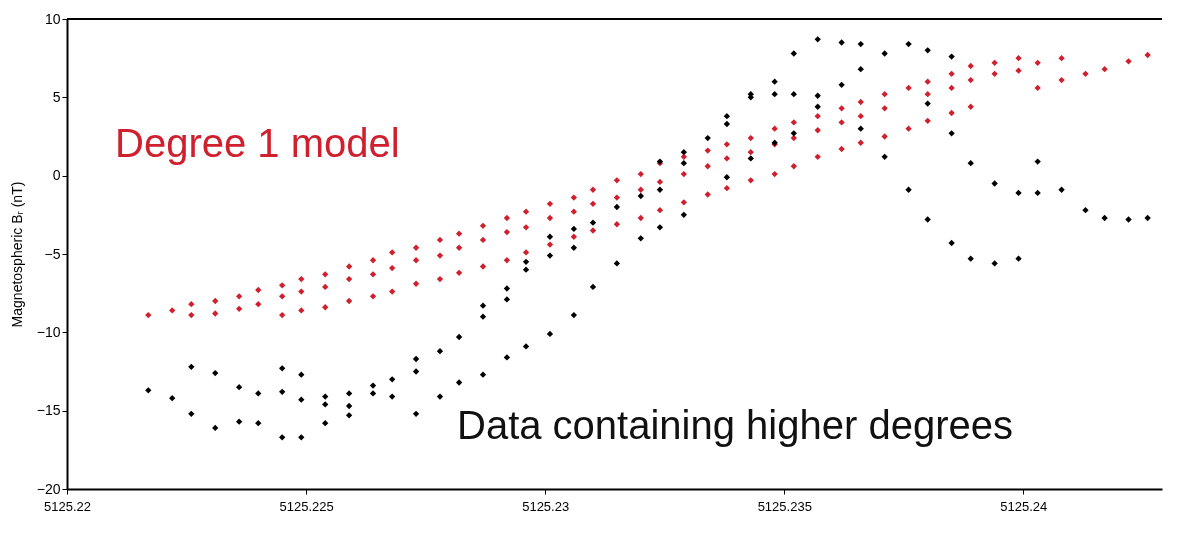  What do you see at coordinates (306, 506) in the screenshot?
I see `x-tick-label: 5125.225` at bounding box center [306, 506].